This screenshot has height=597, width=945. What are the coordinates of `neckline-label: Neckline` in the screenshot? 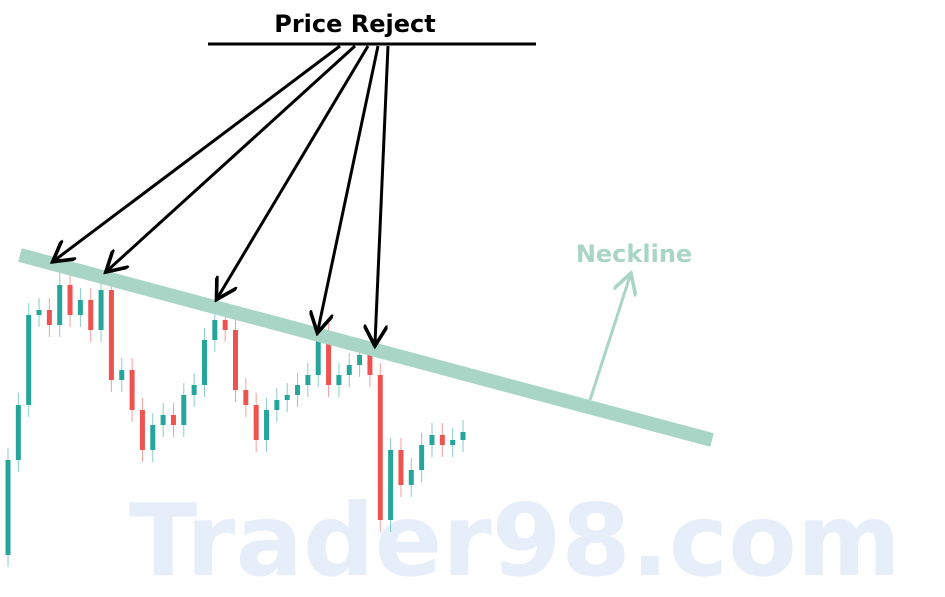 It's located at (634, 254).